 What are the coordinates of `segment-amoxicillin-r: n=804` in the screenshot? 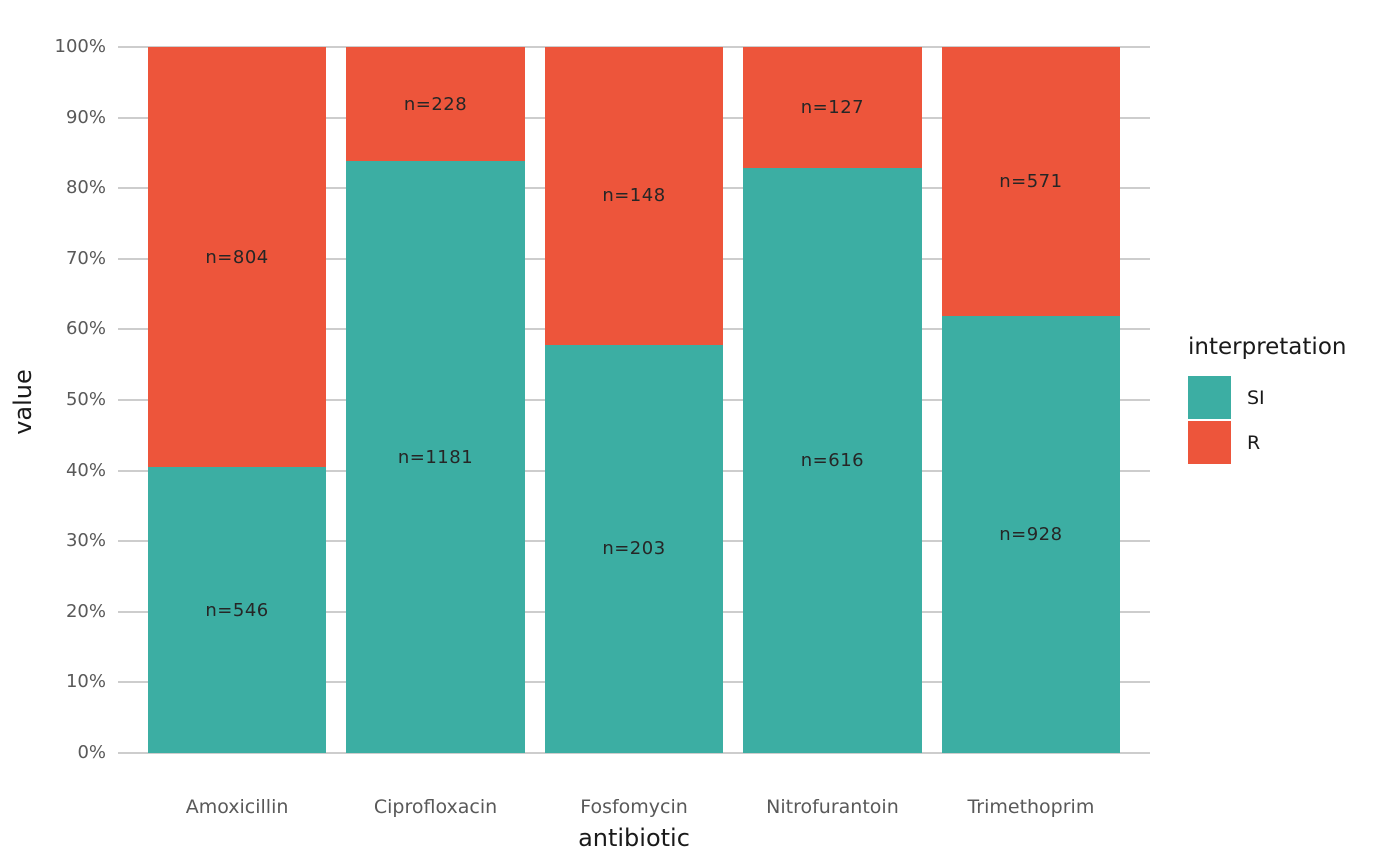 It's located at (237, 257).